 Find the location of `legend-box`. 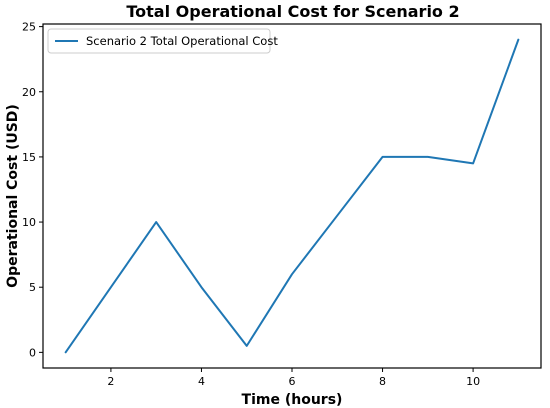

legend-box is located at coordinates (159, 41).